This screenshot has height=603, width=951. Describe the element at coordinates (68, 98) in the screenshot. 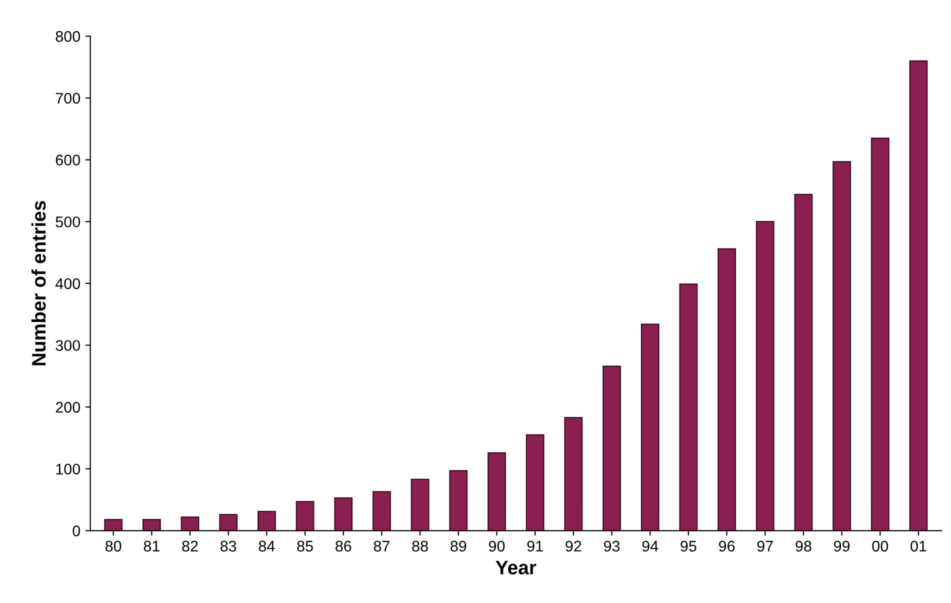

I see `y-tick-label: 700` at that location.